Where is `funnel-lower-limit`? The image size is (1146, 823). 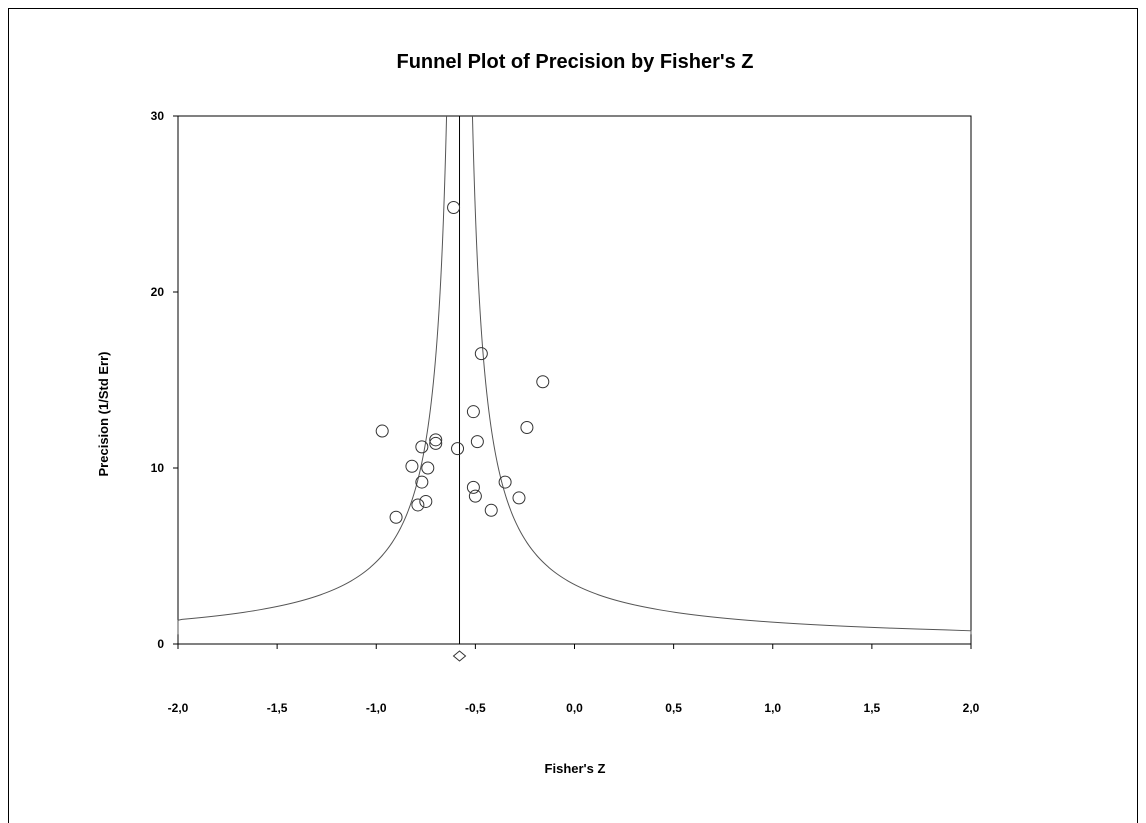 funnel-lower-limit is located at coordinates (312, 375).